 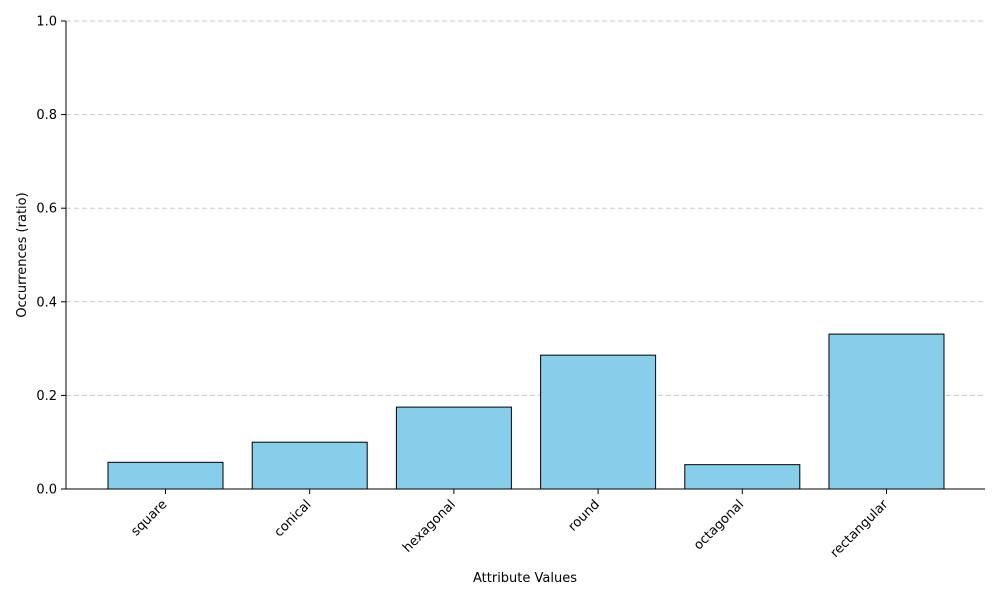 What do you see at coordinates (46, 115) in the screenshot?
I see `y-tick-label: 0.8` at bounding box center [46, 115].